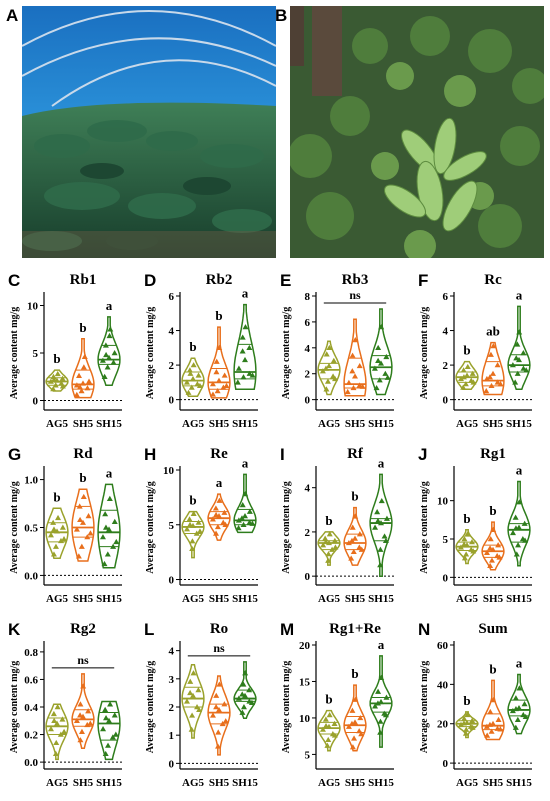  What do you see at coordinates (31, 680) in the screenshot?
I see `y-tick-label: 0.6` at bounding box center [31, 680].